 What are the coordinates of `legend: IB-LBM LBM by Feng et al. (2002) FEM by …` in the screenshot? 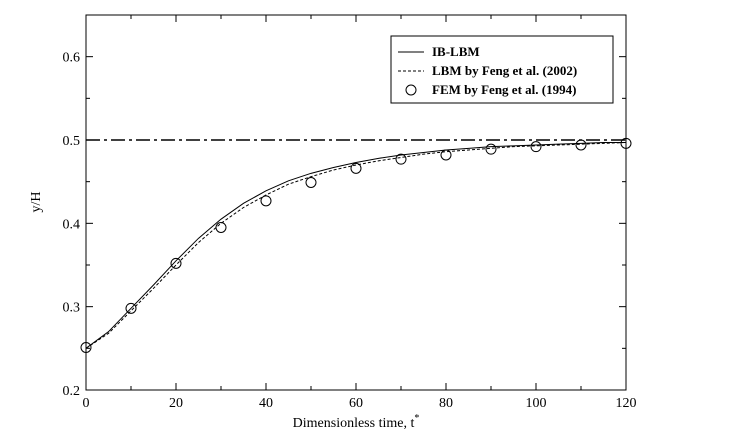 It's located at (502, 69).